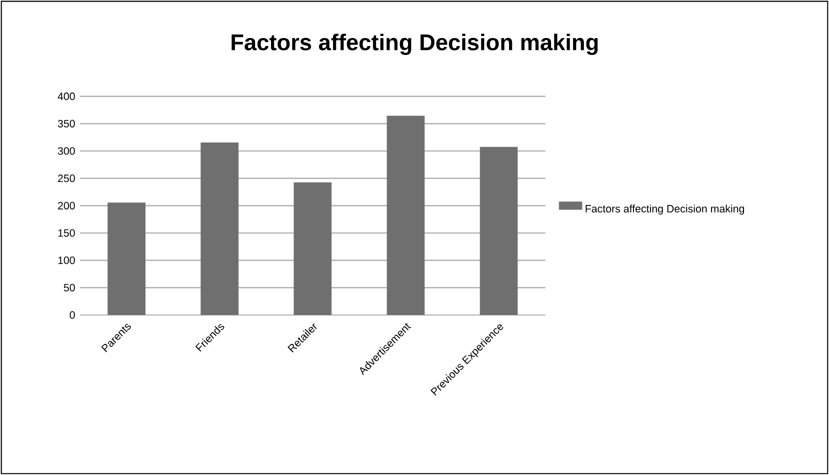 This screenshot has width=829, height=475. Describe the element at coordinates (665, 209) in the screenshot. I see `legend-label: Factors affecting Decision making` at that location.